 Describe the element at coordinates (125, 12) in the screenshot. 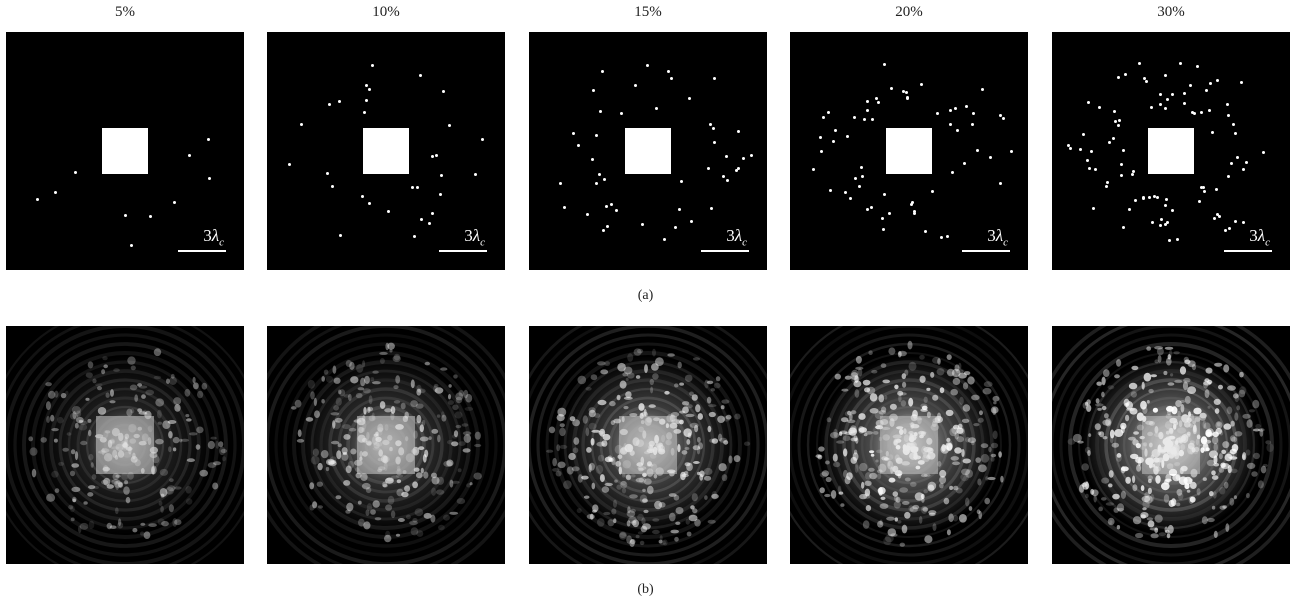

I see `column-label-5: 5%` at that location.